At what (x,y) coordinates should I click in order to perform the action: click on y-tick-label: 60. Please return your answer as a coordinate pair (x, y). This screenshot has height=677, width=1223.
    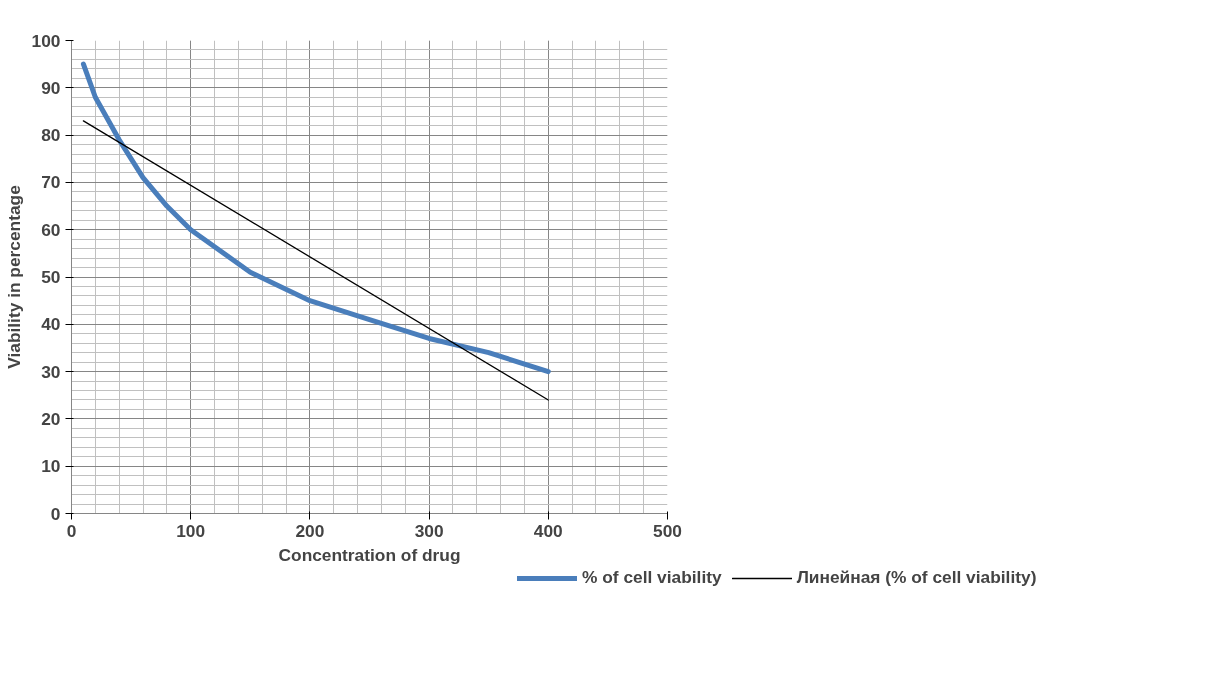
    Looking at the image, I should click on (51, 229).